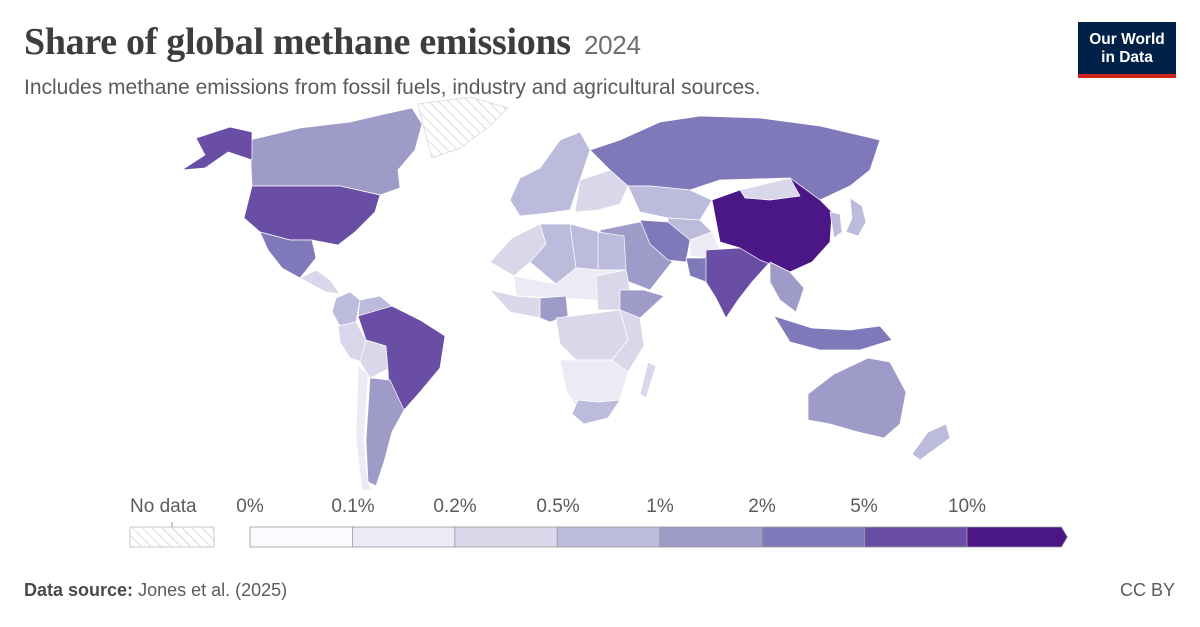 The width and height of the screenshot is (1200, 627). Describe the element at coordinates (833, 333) in the screenshot. I see `region-indonesia: Indonesia` at that location.